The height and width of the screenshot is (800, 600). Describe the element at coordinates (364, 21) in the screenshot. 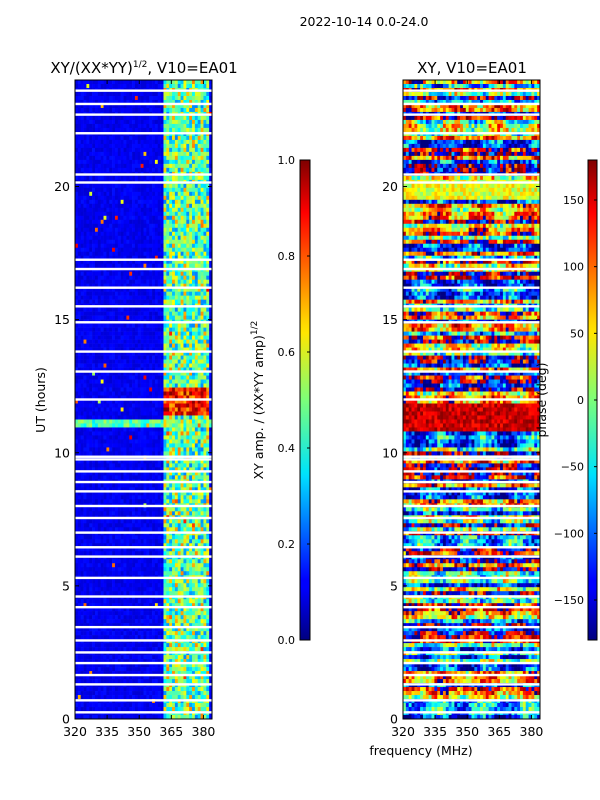

I see `figure-title: 2022-10-14 0.0-24.0` at that location.